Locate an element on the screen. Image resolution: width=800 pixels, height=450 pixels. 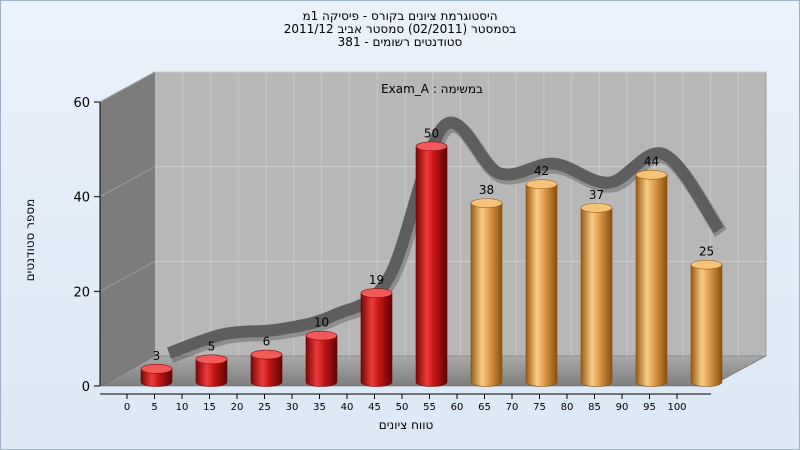
bar-value-label: 10 is located at coordinates (321, 323).